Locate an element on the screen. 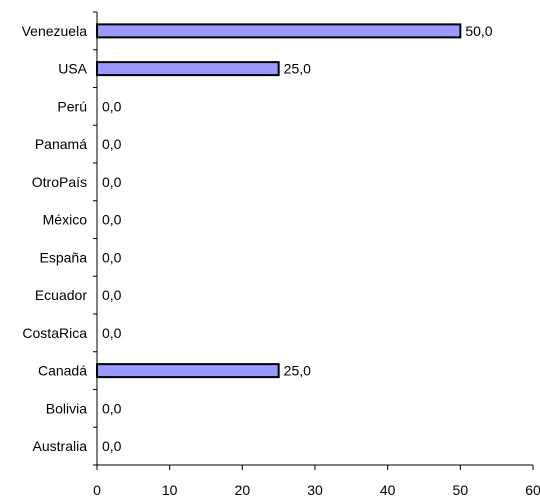 This screenshot has height=503, width=540. category-label: Perú is located at coordinates (72, 106).